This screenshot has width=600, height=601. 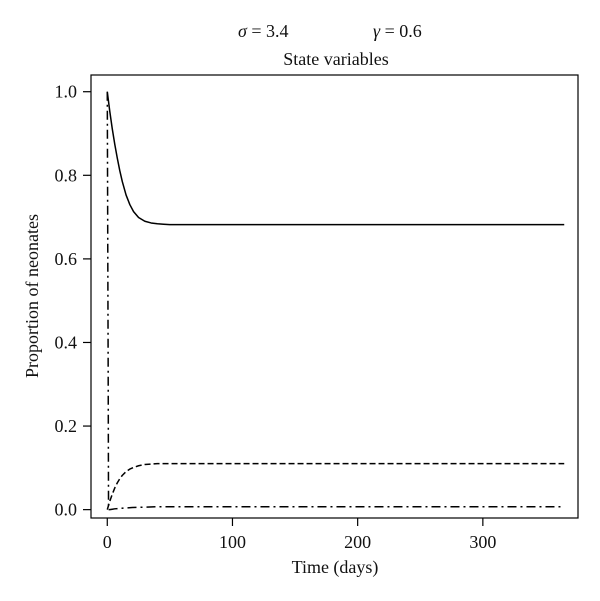 I want to click on y-tick-label: 0.2, so click(x=66, y=426).